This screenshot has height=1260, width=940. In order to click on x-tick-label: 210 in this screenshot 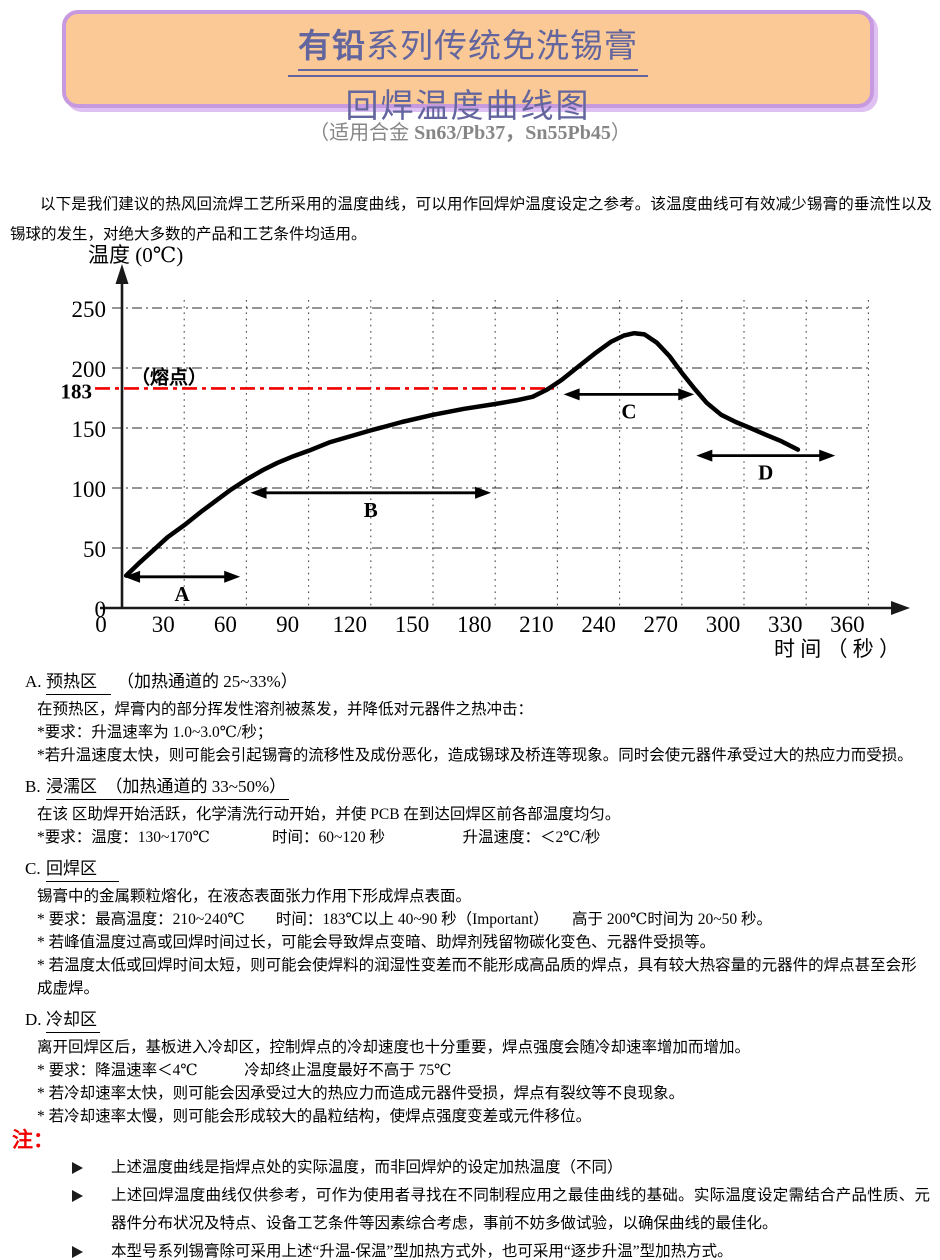, I will do `click(536, 624)`.